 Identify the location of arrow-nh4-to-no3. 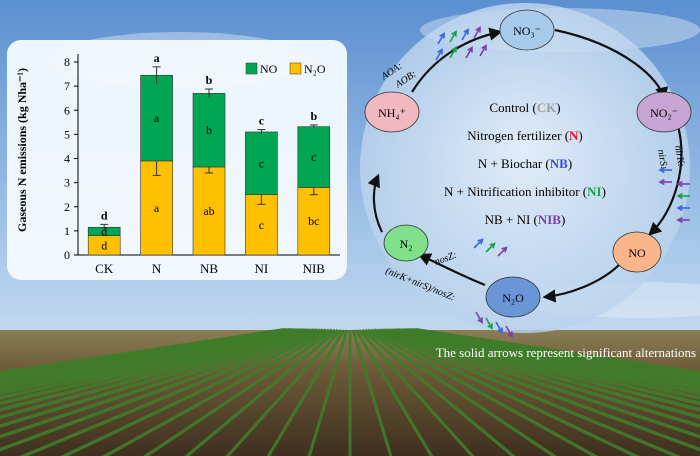
(457, 60).